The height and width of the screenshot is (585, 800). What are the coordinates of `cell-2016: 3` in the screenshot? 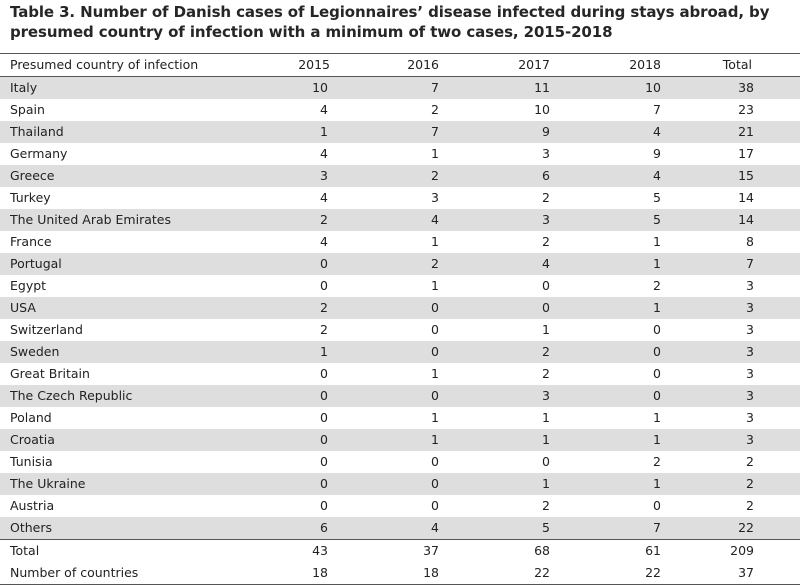 It's located at (396, 198).